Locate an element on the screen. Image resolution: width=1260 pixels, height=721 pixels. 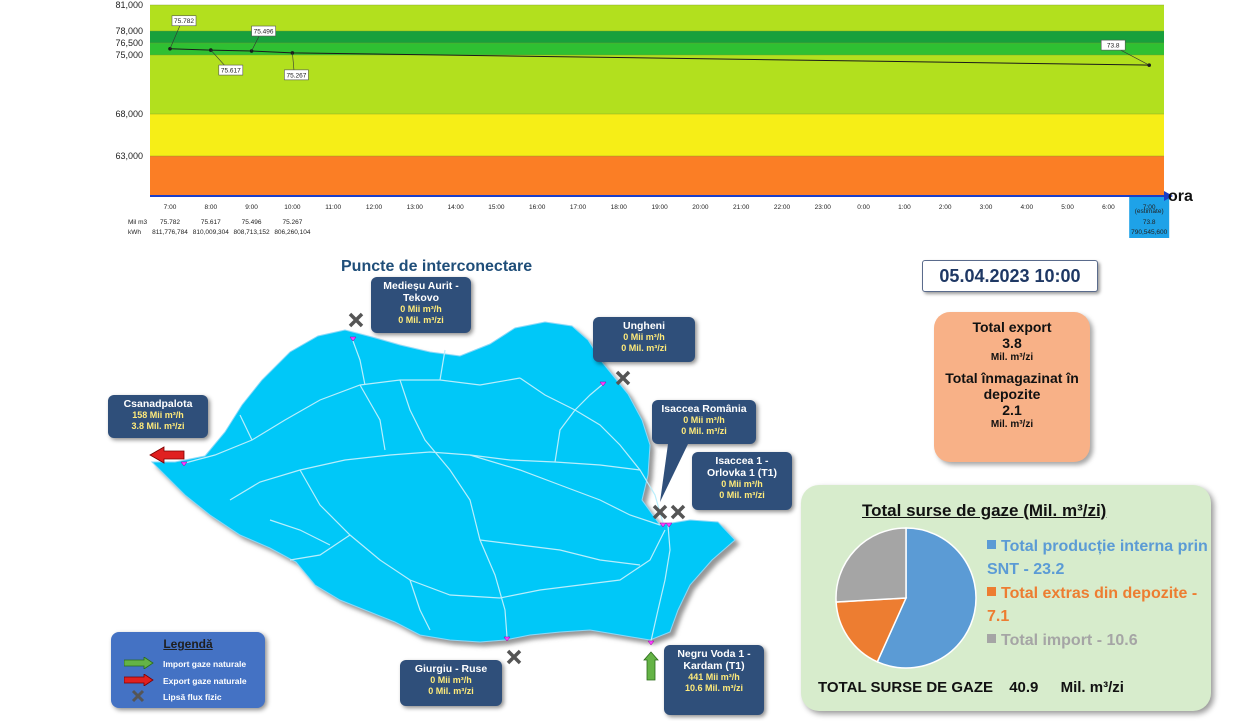
table-row-label: Mil m3 is located at coordinates (138, 222).